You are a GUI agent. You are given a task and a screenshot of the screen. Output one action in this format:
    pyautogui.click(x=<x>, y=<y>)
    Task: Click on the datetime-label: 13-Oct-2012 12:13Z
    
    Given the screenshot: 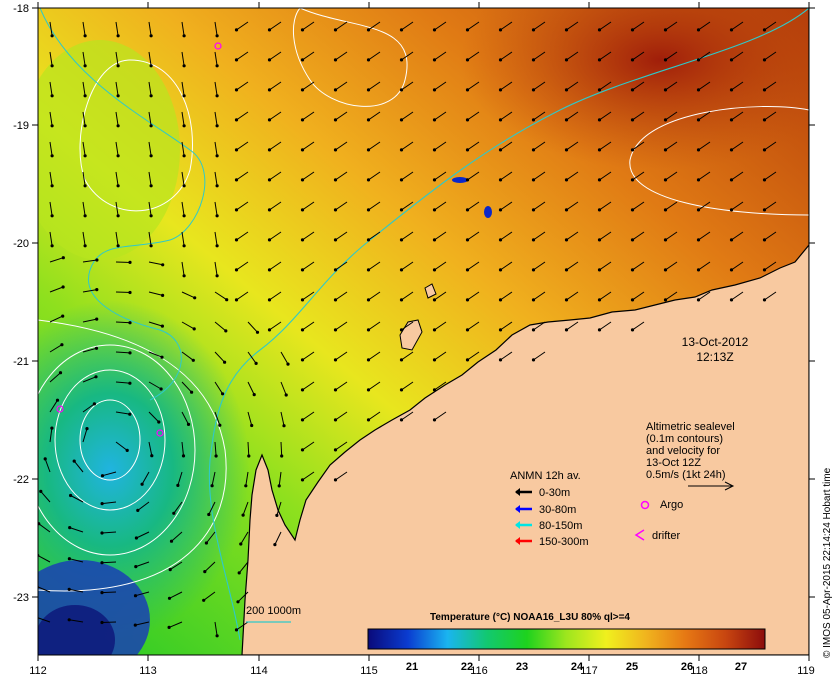 What is the action you would take?
    pyautogui.click(x=715, y=349)
    